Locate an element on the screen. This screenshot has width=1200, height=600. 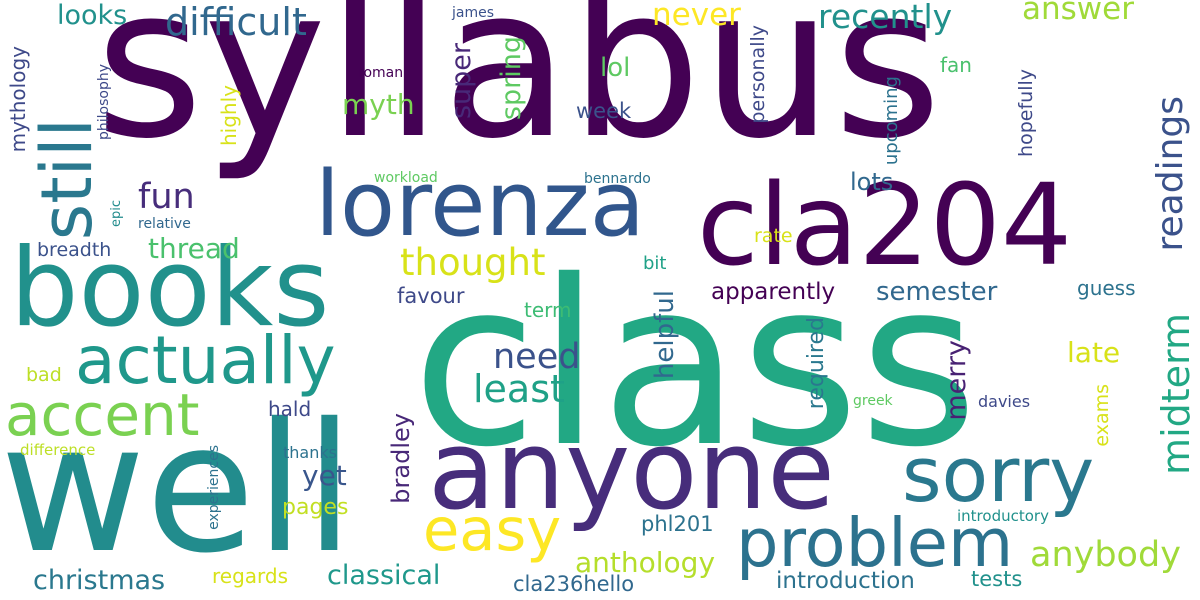
word-semester: semester is located at coordinates (937, 292).